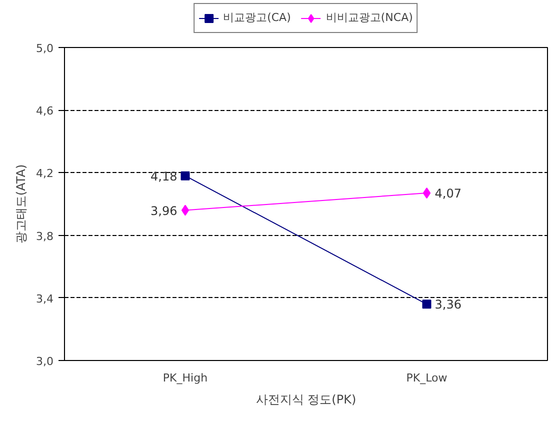  Describe the element at coordinates (45, 111) in the screenshot. I see `y-tick-label: 4,6` at that location.